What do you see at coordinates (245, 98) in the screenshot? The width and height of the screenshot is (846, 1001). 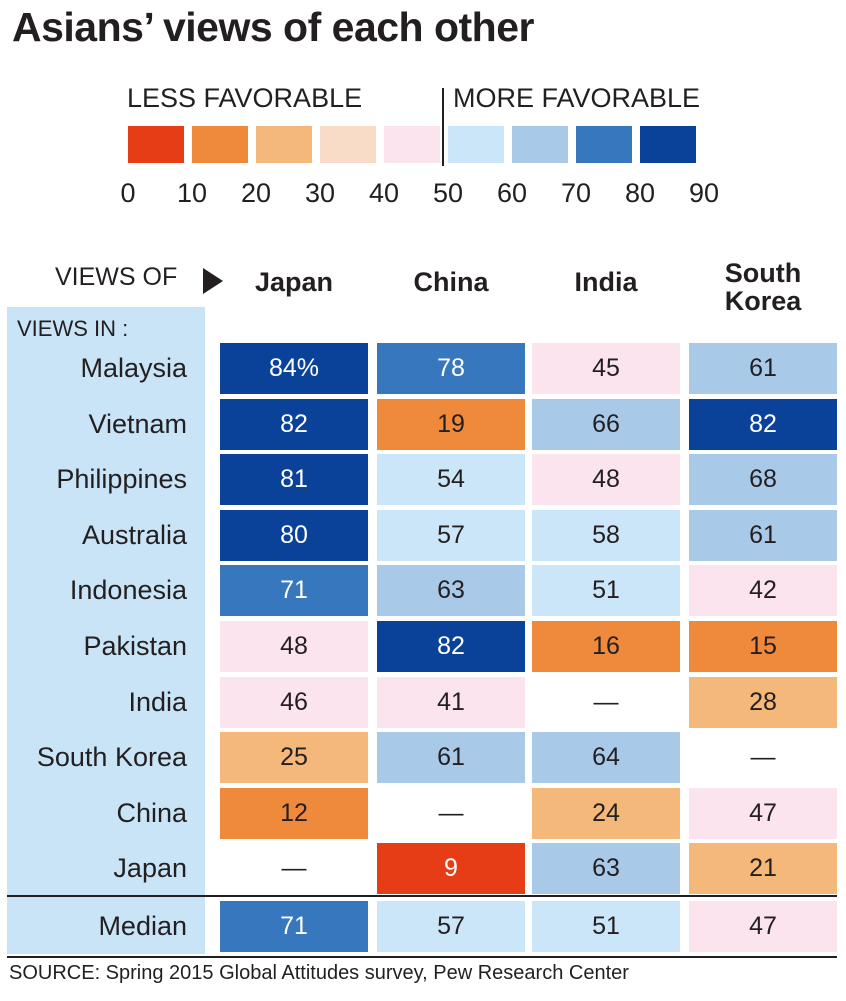 I see `legend-less-label: LESS FAVORABLE` at bounding box center [245, 98].